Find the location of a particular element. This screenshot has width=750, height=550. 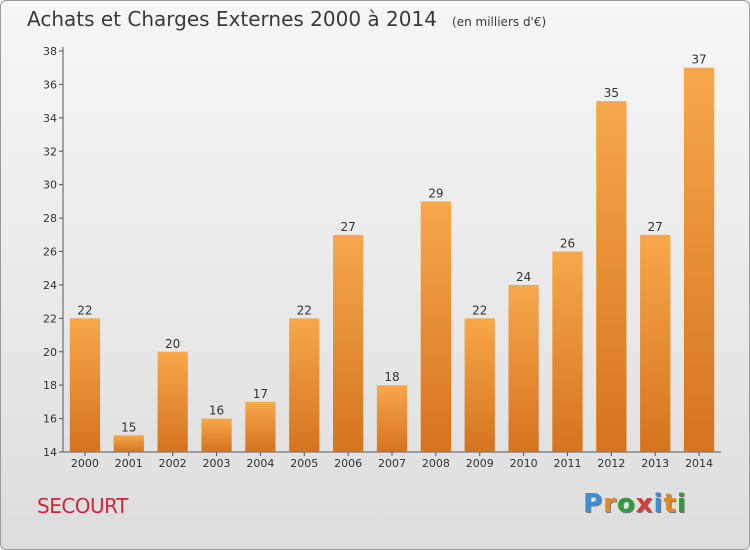

bar-value-label: 35 is located at coordinates (611, 93).